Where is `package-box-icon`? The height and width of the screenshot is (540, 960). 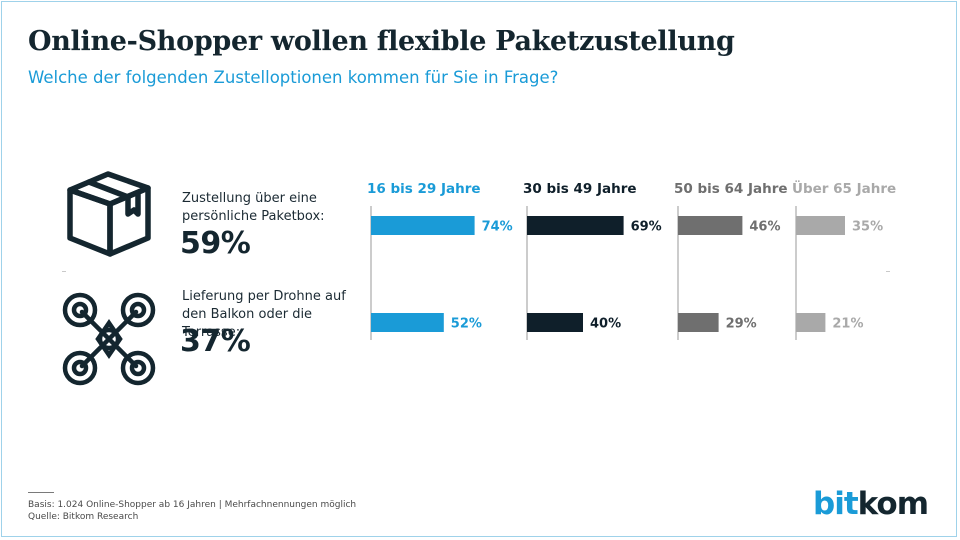 package-box-icon is located at coordinates (109, 214).